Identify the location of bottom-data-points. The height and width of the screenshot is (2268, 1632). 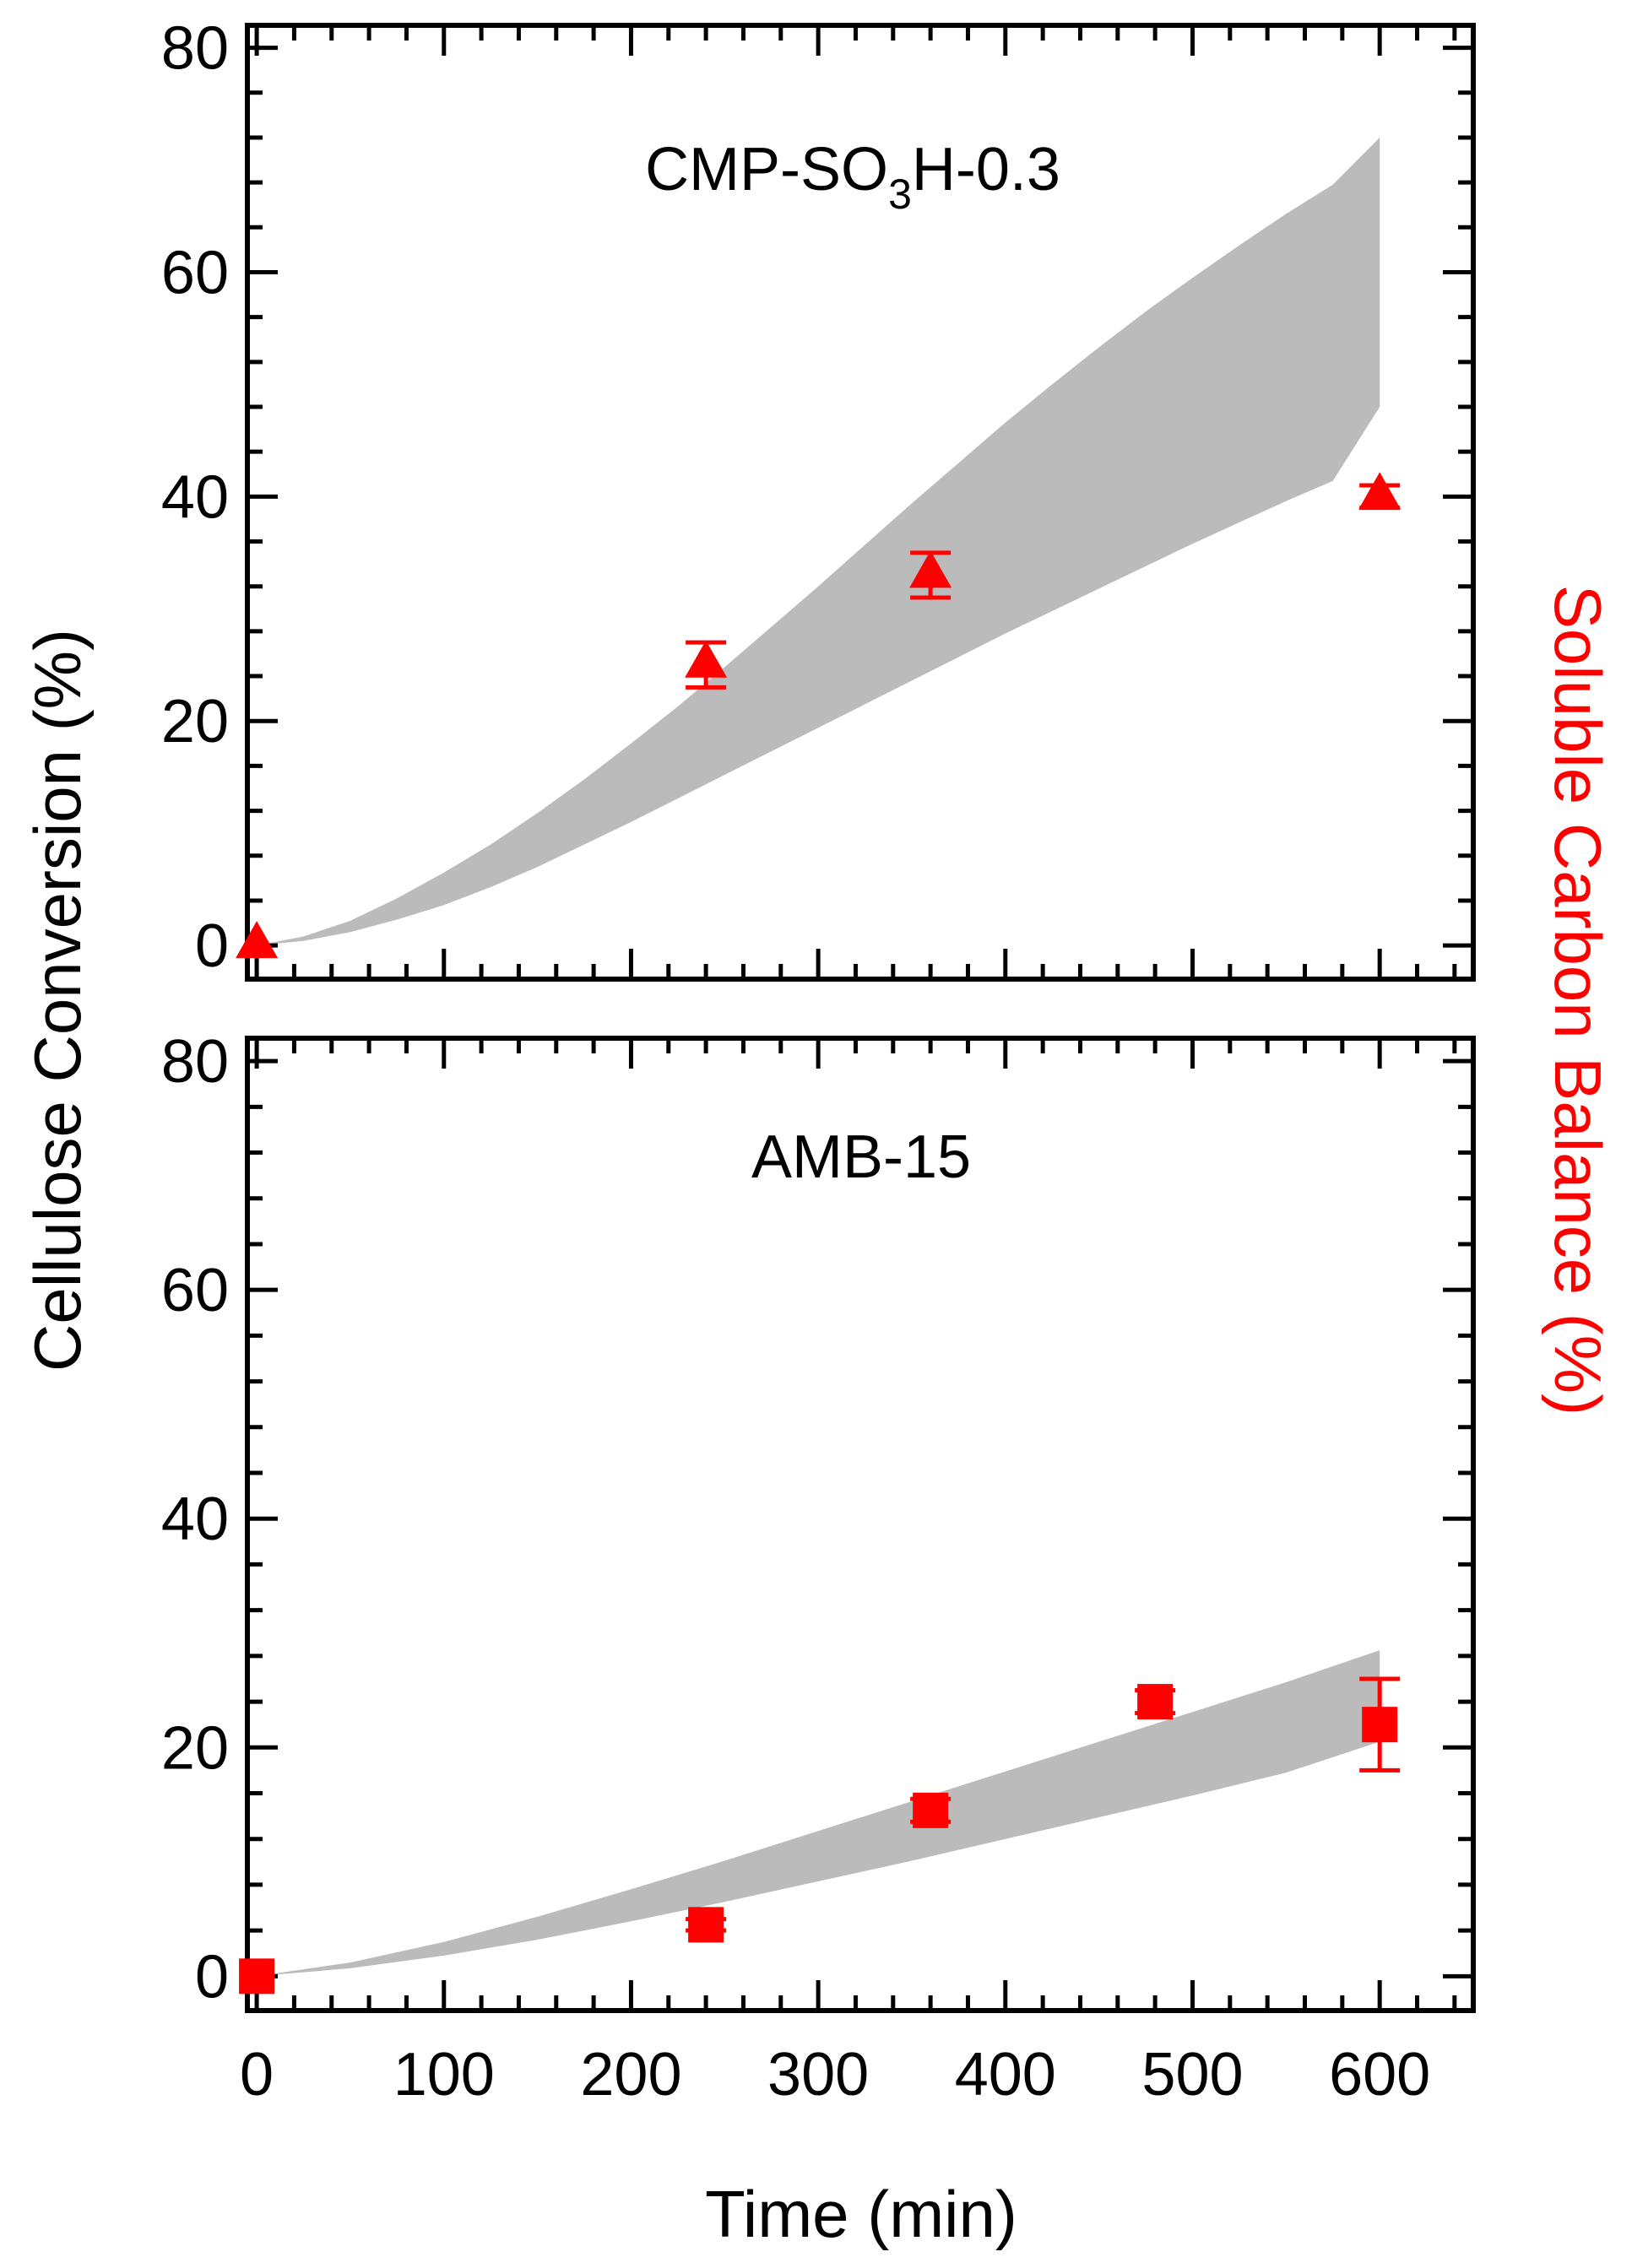
(820, 1836).